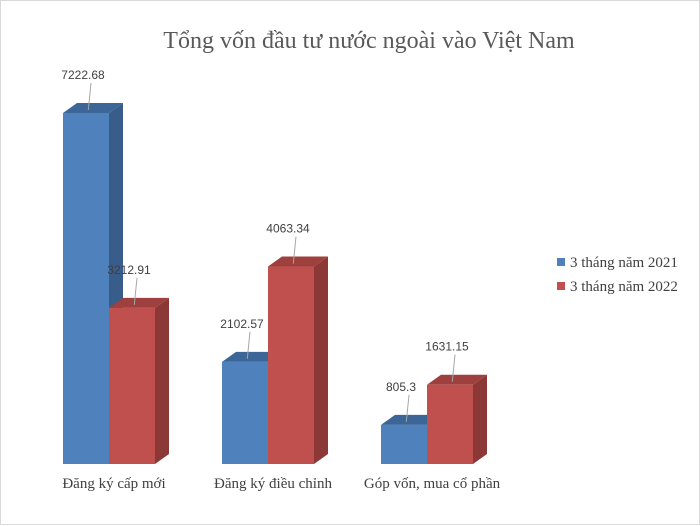  What do you see at coordinates (617, 275) in the screenshot?
I see `legend: 3 tháng năm 2021 3 tháng năm 2022` at bounding box center [617, 275].